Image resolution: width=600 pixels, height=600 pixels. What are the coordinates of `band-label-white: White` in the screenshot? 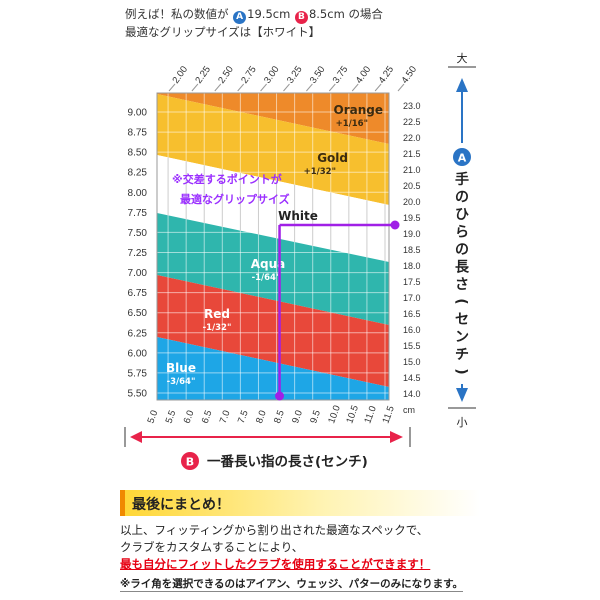 It's located at (298, 216).